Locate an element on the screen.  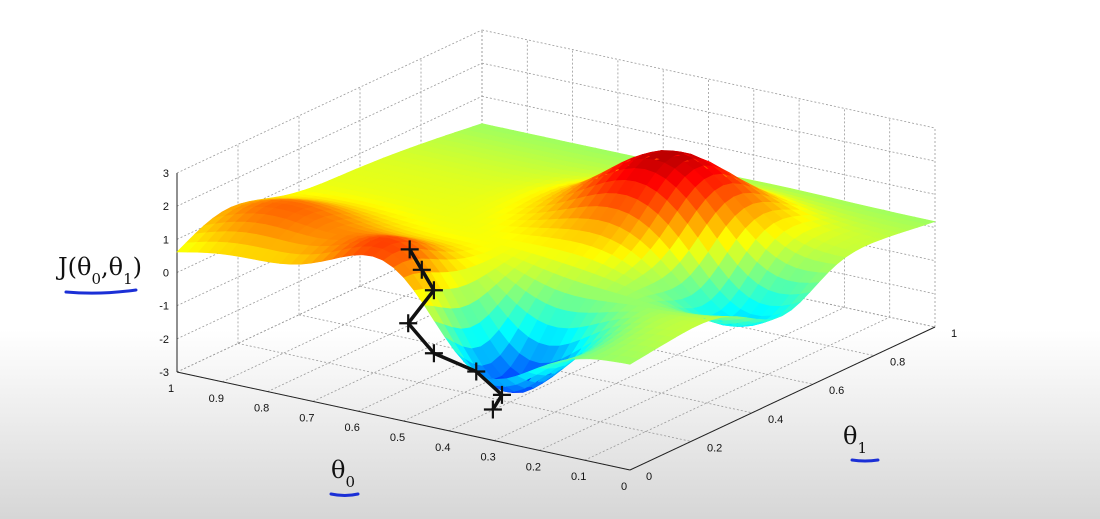
x-tick-label: 0.1 is located at coordinates (578, 477).